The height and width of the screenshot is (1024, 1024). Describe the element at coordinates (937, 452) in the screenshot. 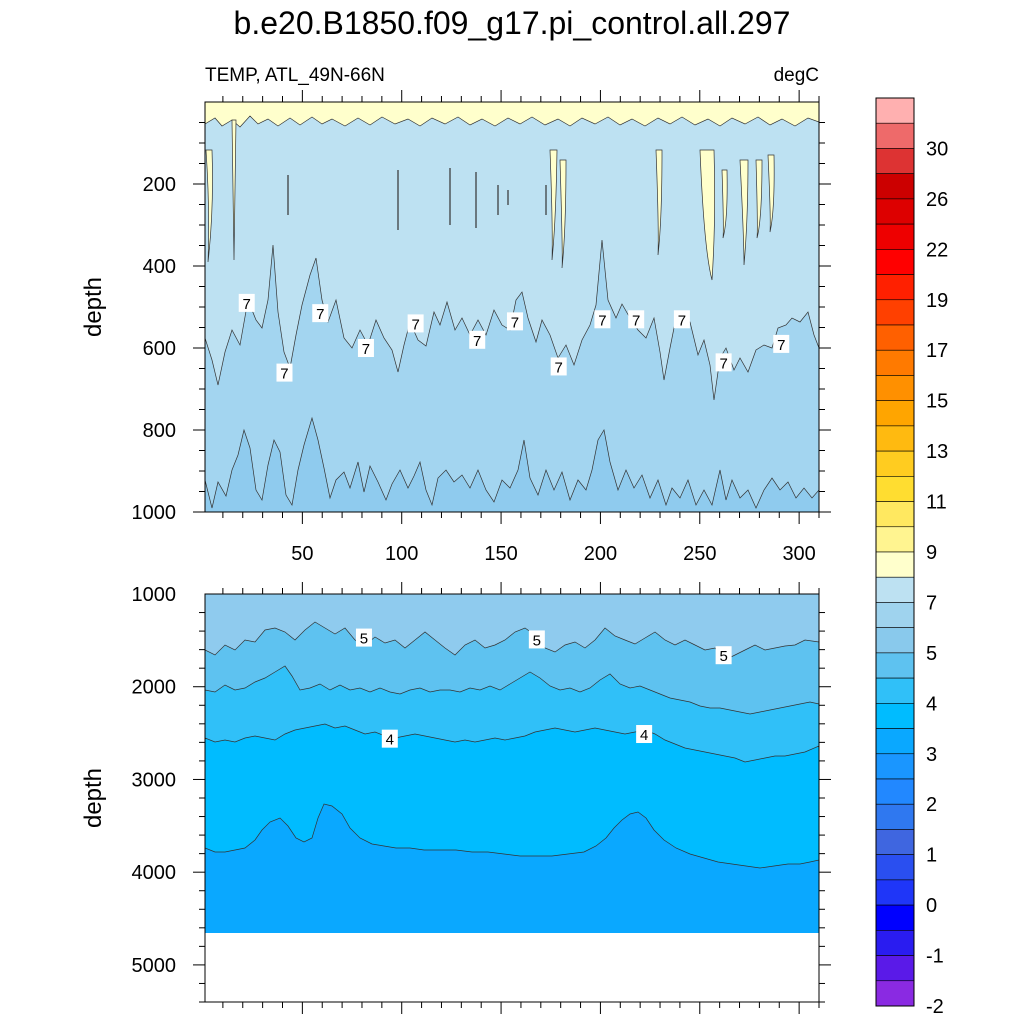

I see `colorbar-label: 13` at that location.